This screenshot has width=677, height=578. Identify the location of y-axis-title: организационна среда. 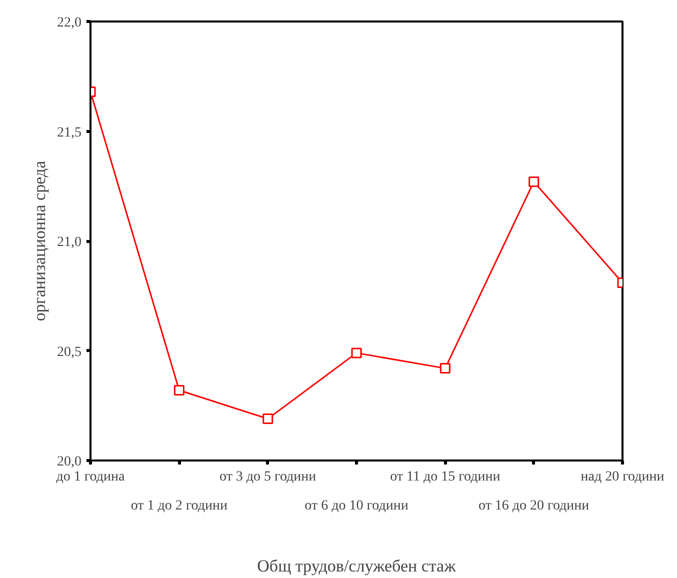
(39, 241).